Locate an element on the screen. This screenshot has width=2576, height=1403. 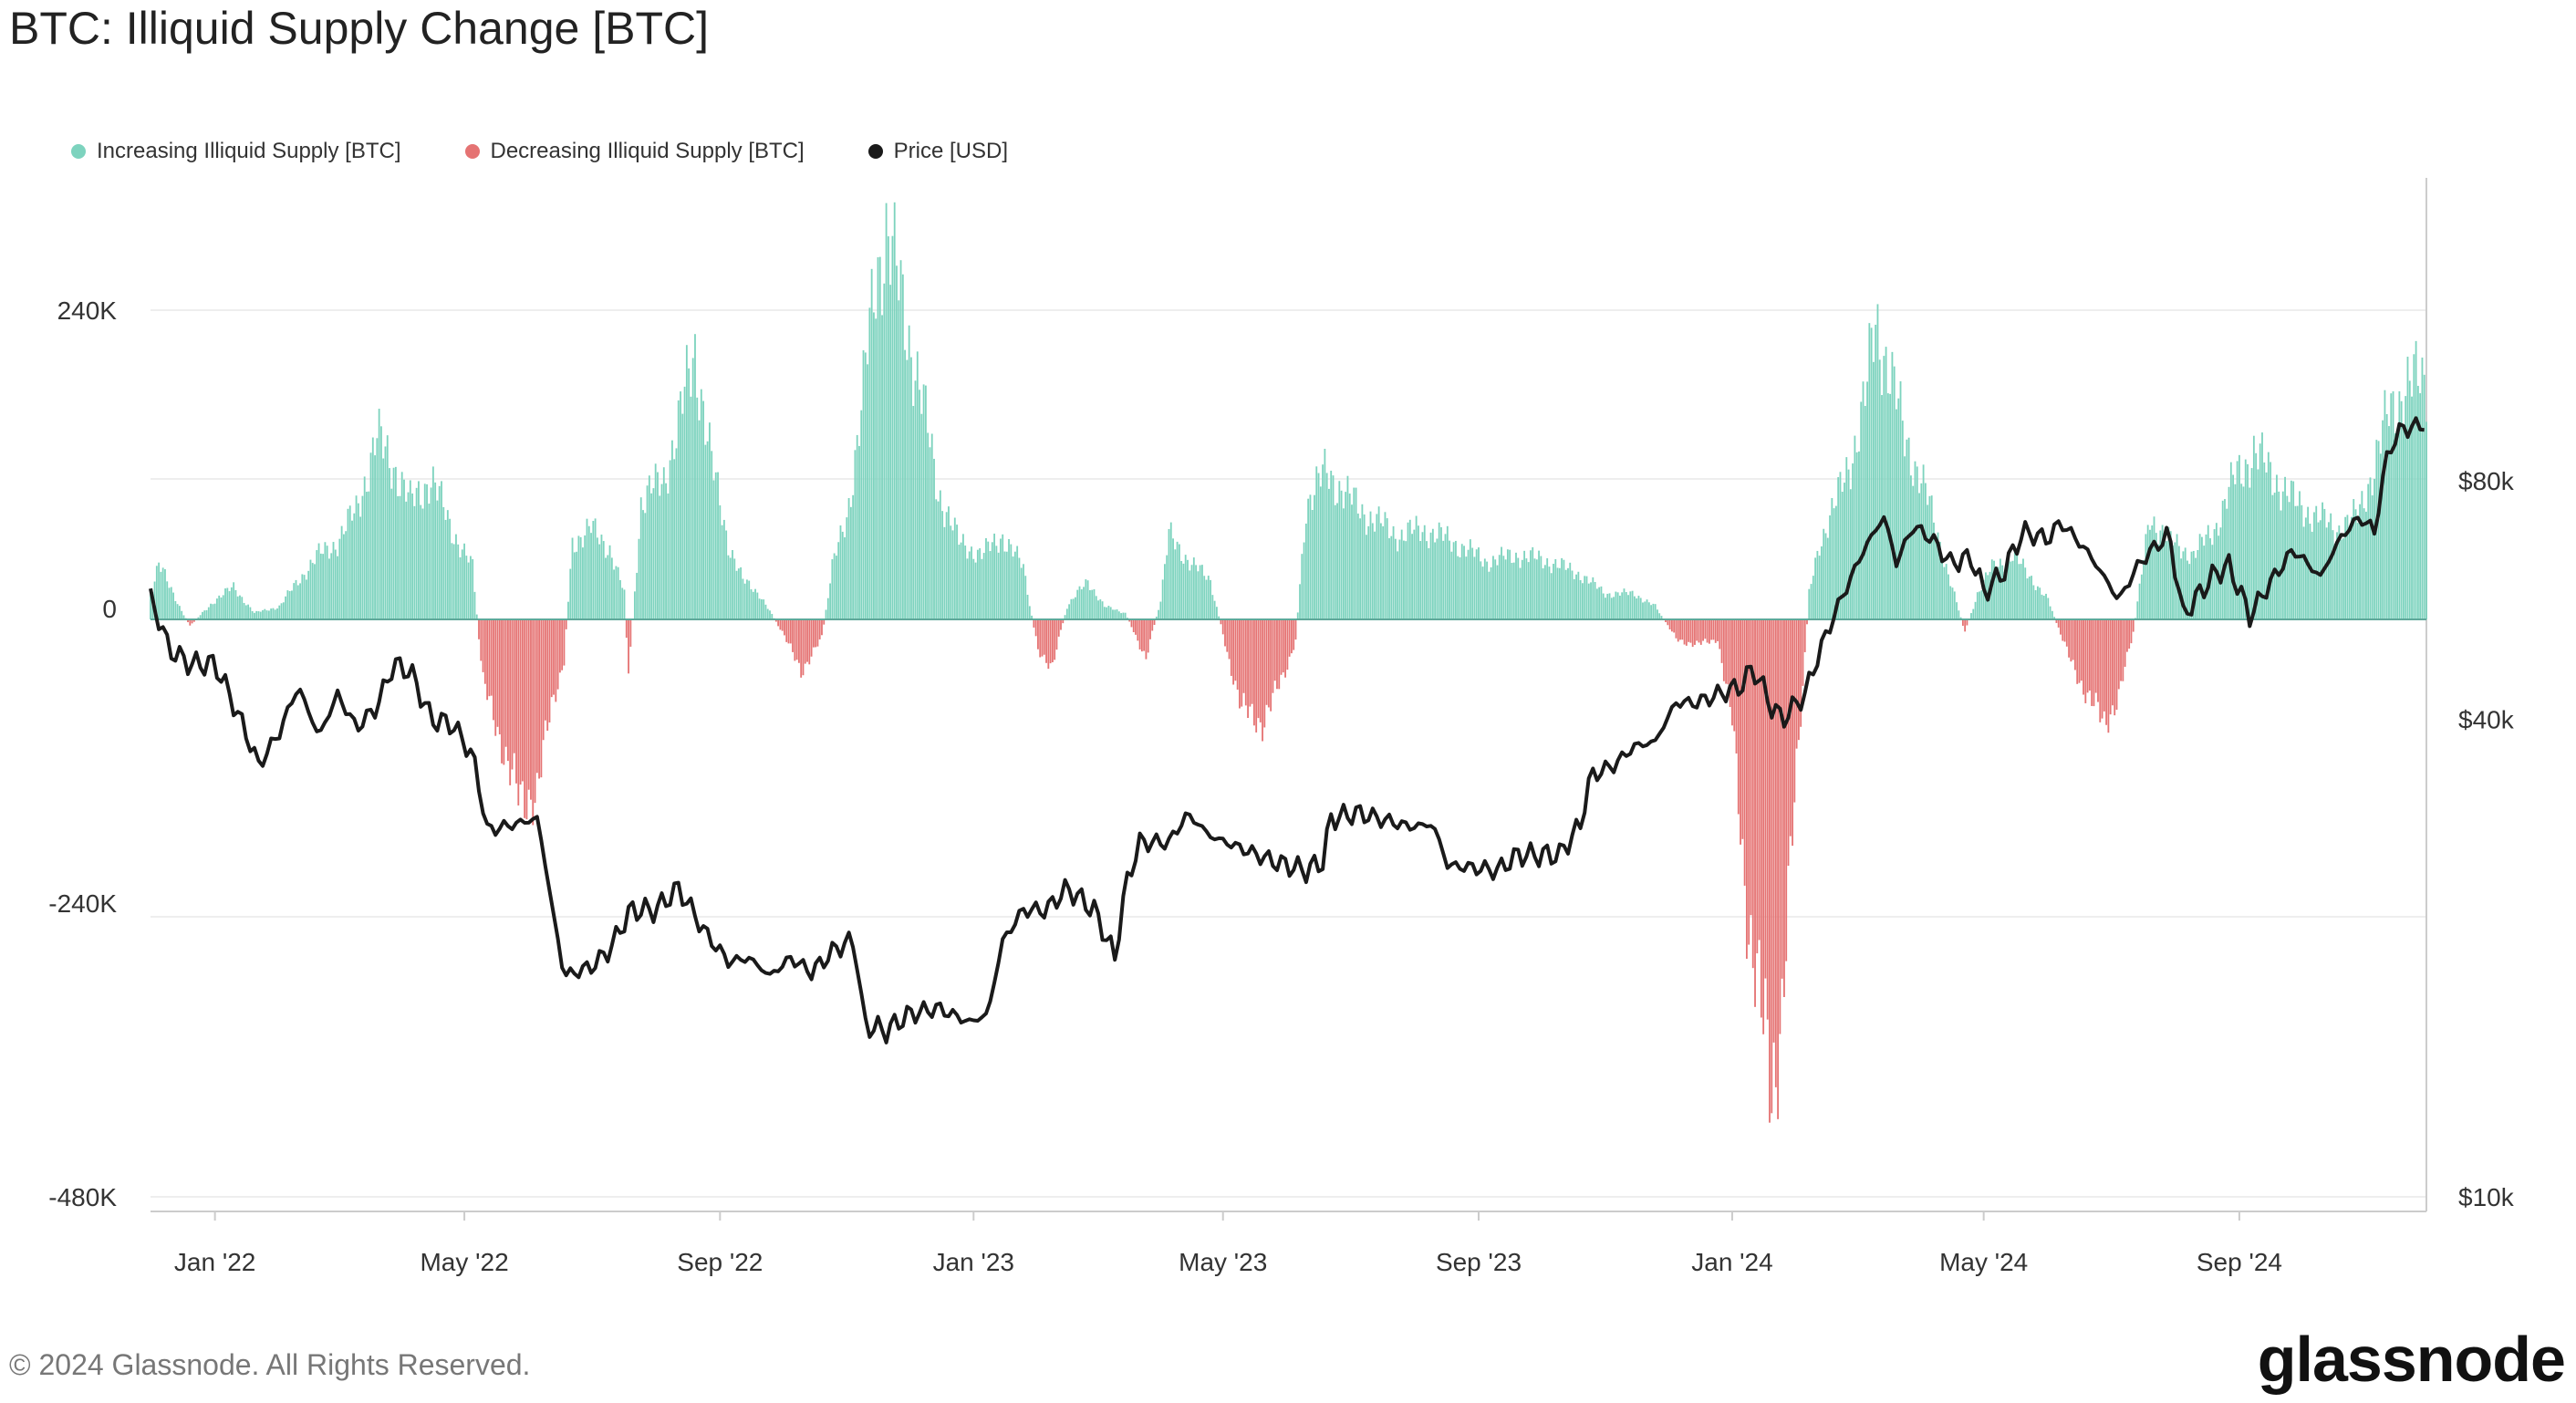
legend-item-increasing: Increasing Illiquid Supply [BTC] is located at coordinates (236, 152).